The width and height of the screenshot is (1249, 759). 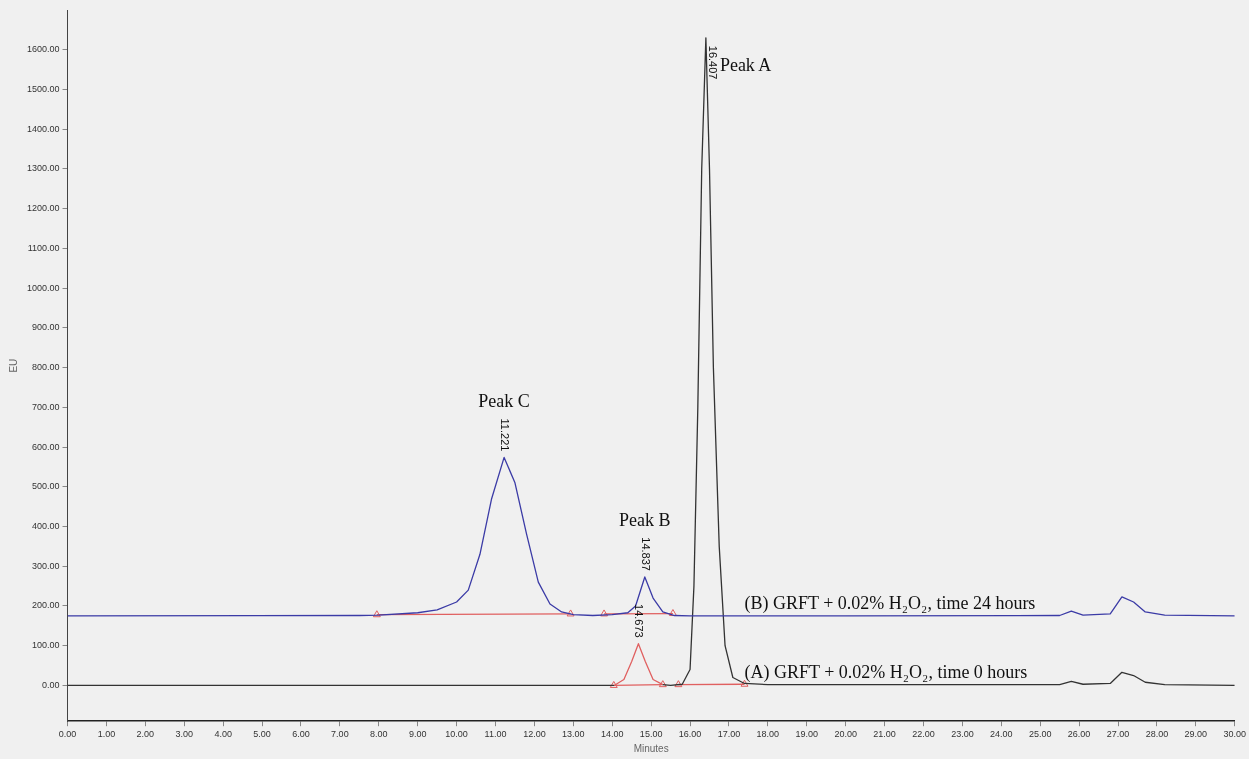 What do you see at coordinates (46, 446) in the screenshot?
I see `y-tick-label: 600.00` at bounding box center [46, 446].